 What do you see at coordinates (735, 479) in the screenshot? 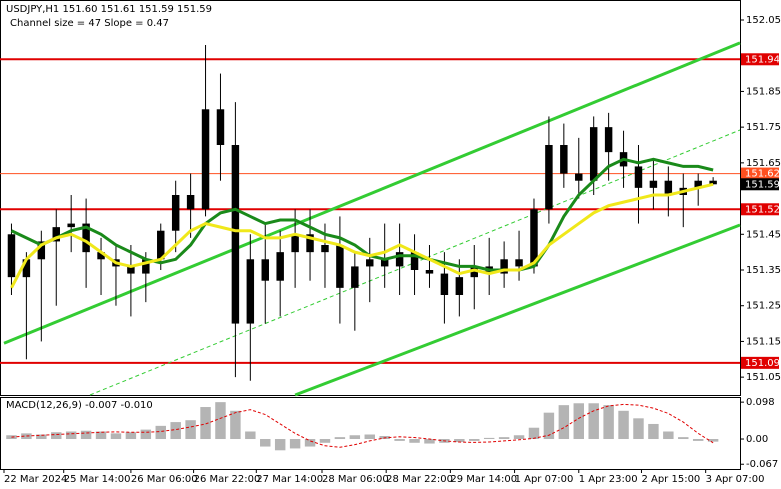
I see `x-tick-label: 3 Apr 07:00` at bounding box center [735, 479].